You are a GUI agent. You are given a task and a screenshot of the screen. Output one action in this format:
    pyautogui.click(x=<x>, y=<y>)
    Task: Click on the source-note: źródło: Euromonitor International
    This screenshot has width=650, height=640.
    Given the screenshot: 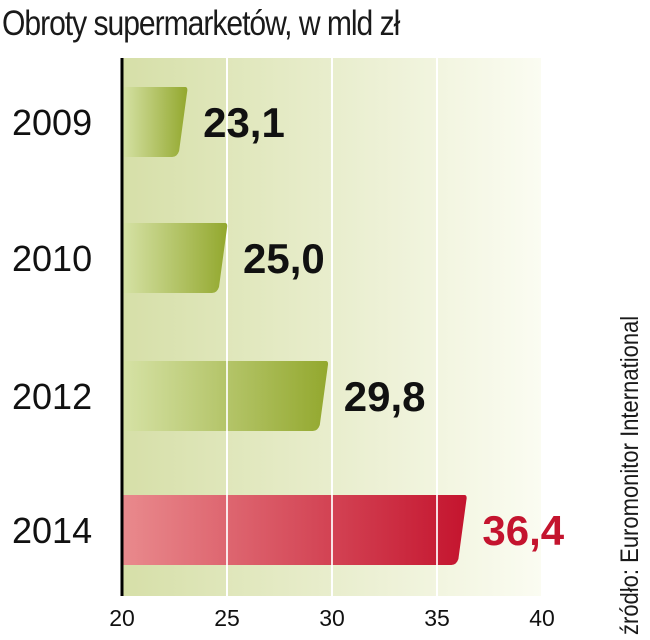 What is the action you would take?
    pyautogui.click(x=630, y=475)
    